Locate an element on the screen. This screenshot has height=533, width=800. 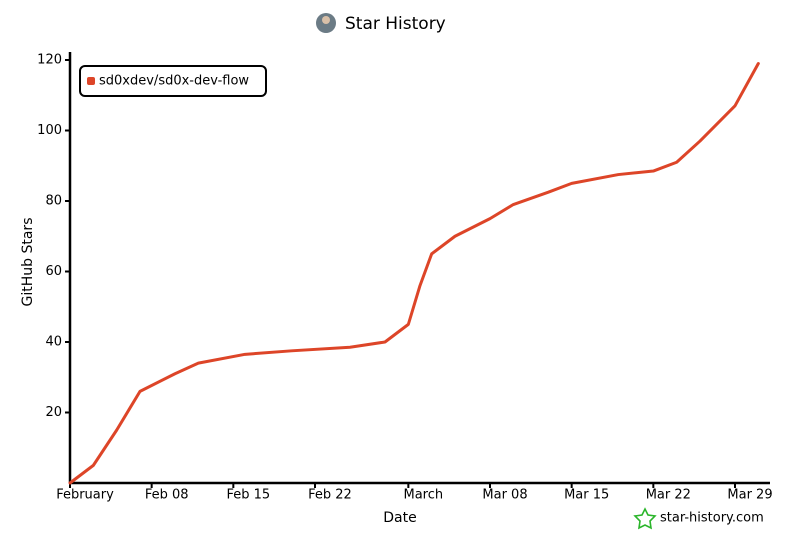
x-tick-label: Mar 29 is located at coordinates (749, 495).